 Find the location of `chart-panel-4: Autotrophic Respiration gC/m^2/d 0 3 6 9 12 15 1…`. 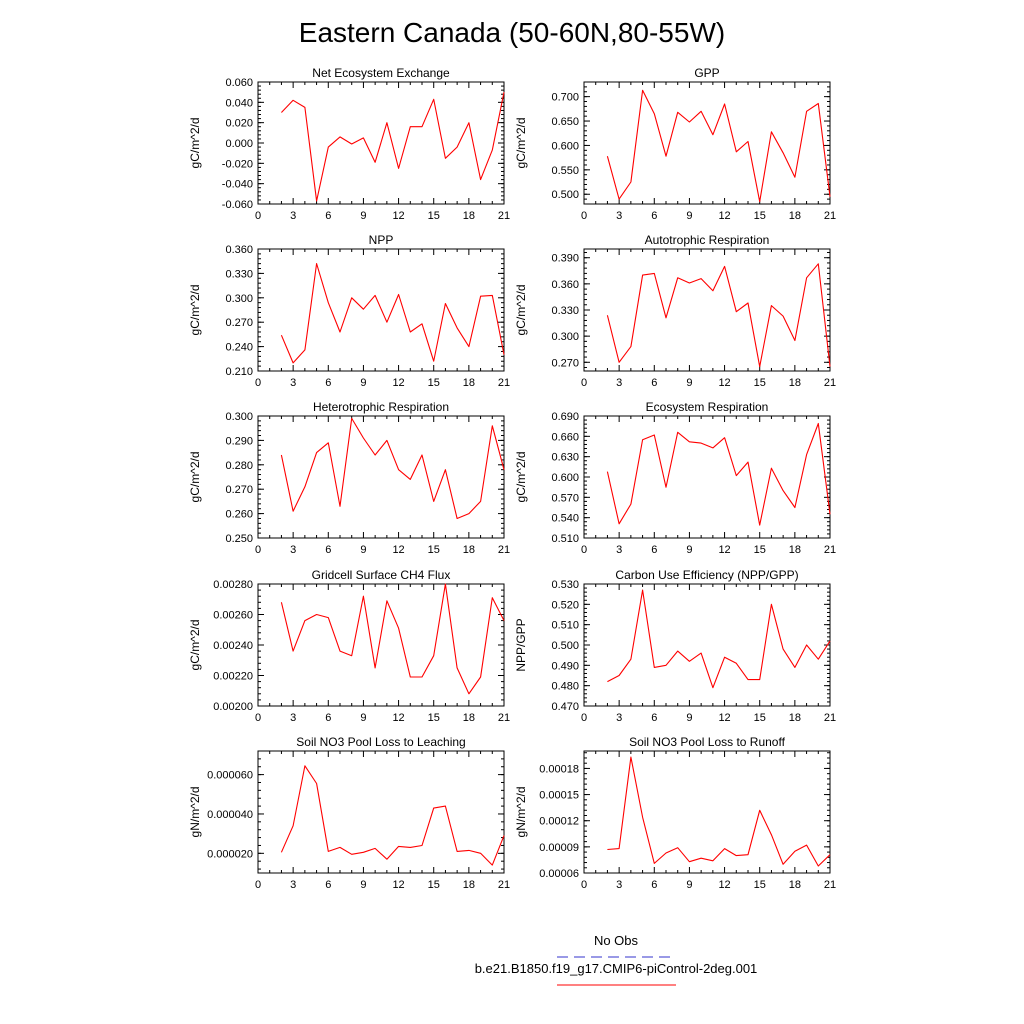

chart-panel-4: Autotrophic Respiration gC/m^2/d 0 3 6 9 12 15 1… is located at coordinates (675, 311).